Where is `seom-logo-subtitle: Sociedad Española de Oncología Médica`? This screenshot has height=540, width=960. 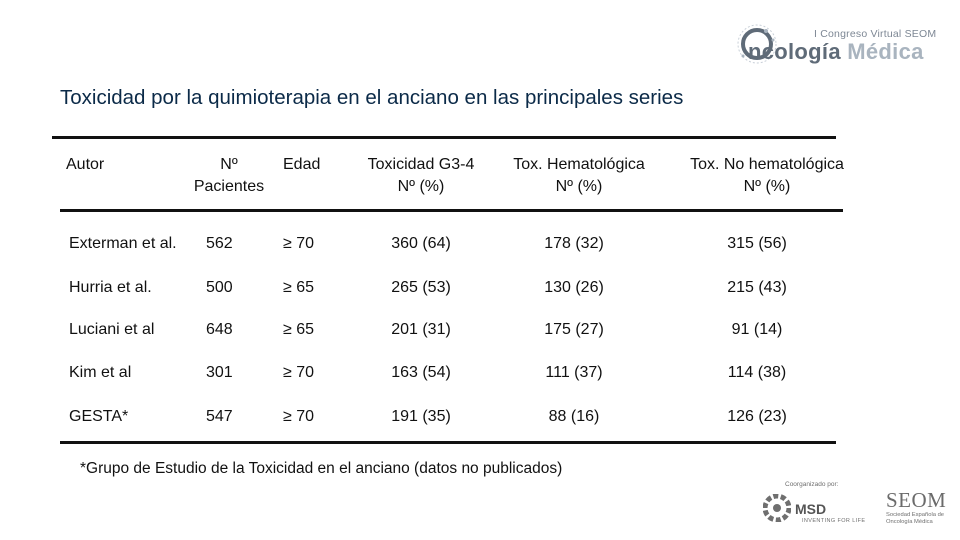 seom-logo-subtitle: Sociedad Española de Oncología Médica is located at coordinates (915, 518).